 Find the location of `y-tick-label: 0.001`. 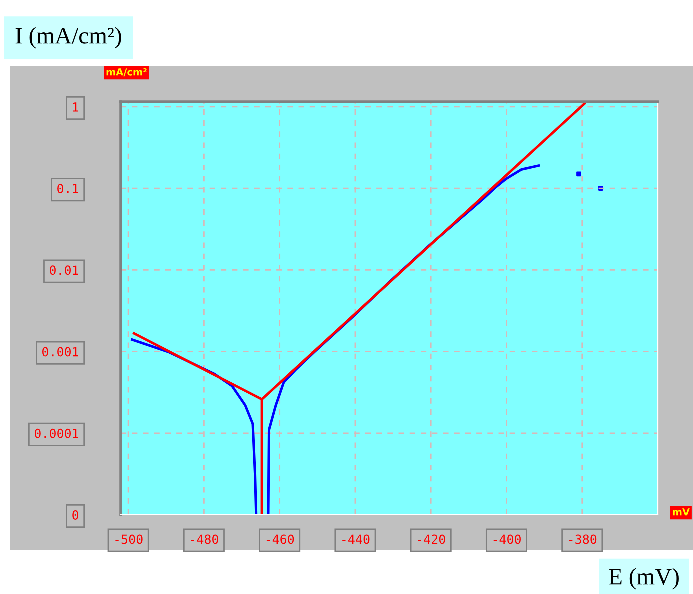

y-tick-label: 0.001 is located at coordinates (60, 352).